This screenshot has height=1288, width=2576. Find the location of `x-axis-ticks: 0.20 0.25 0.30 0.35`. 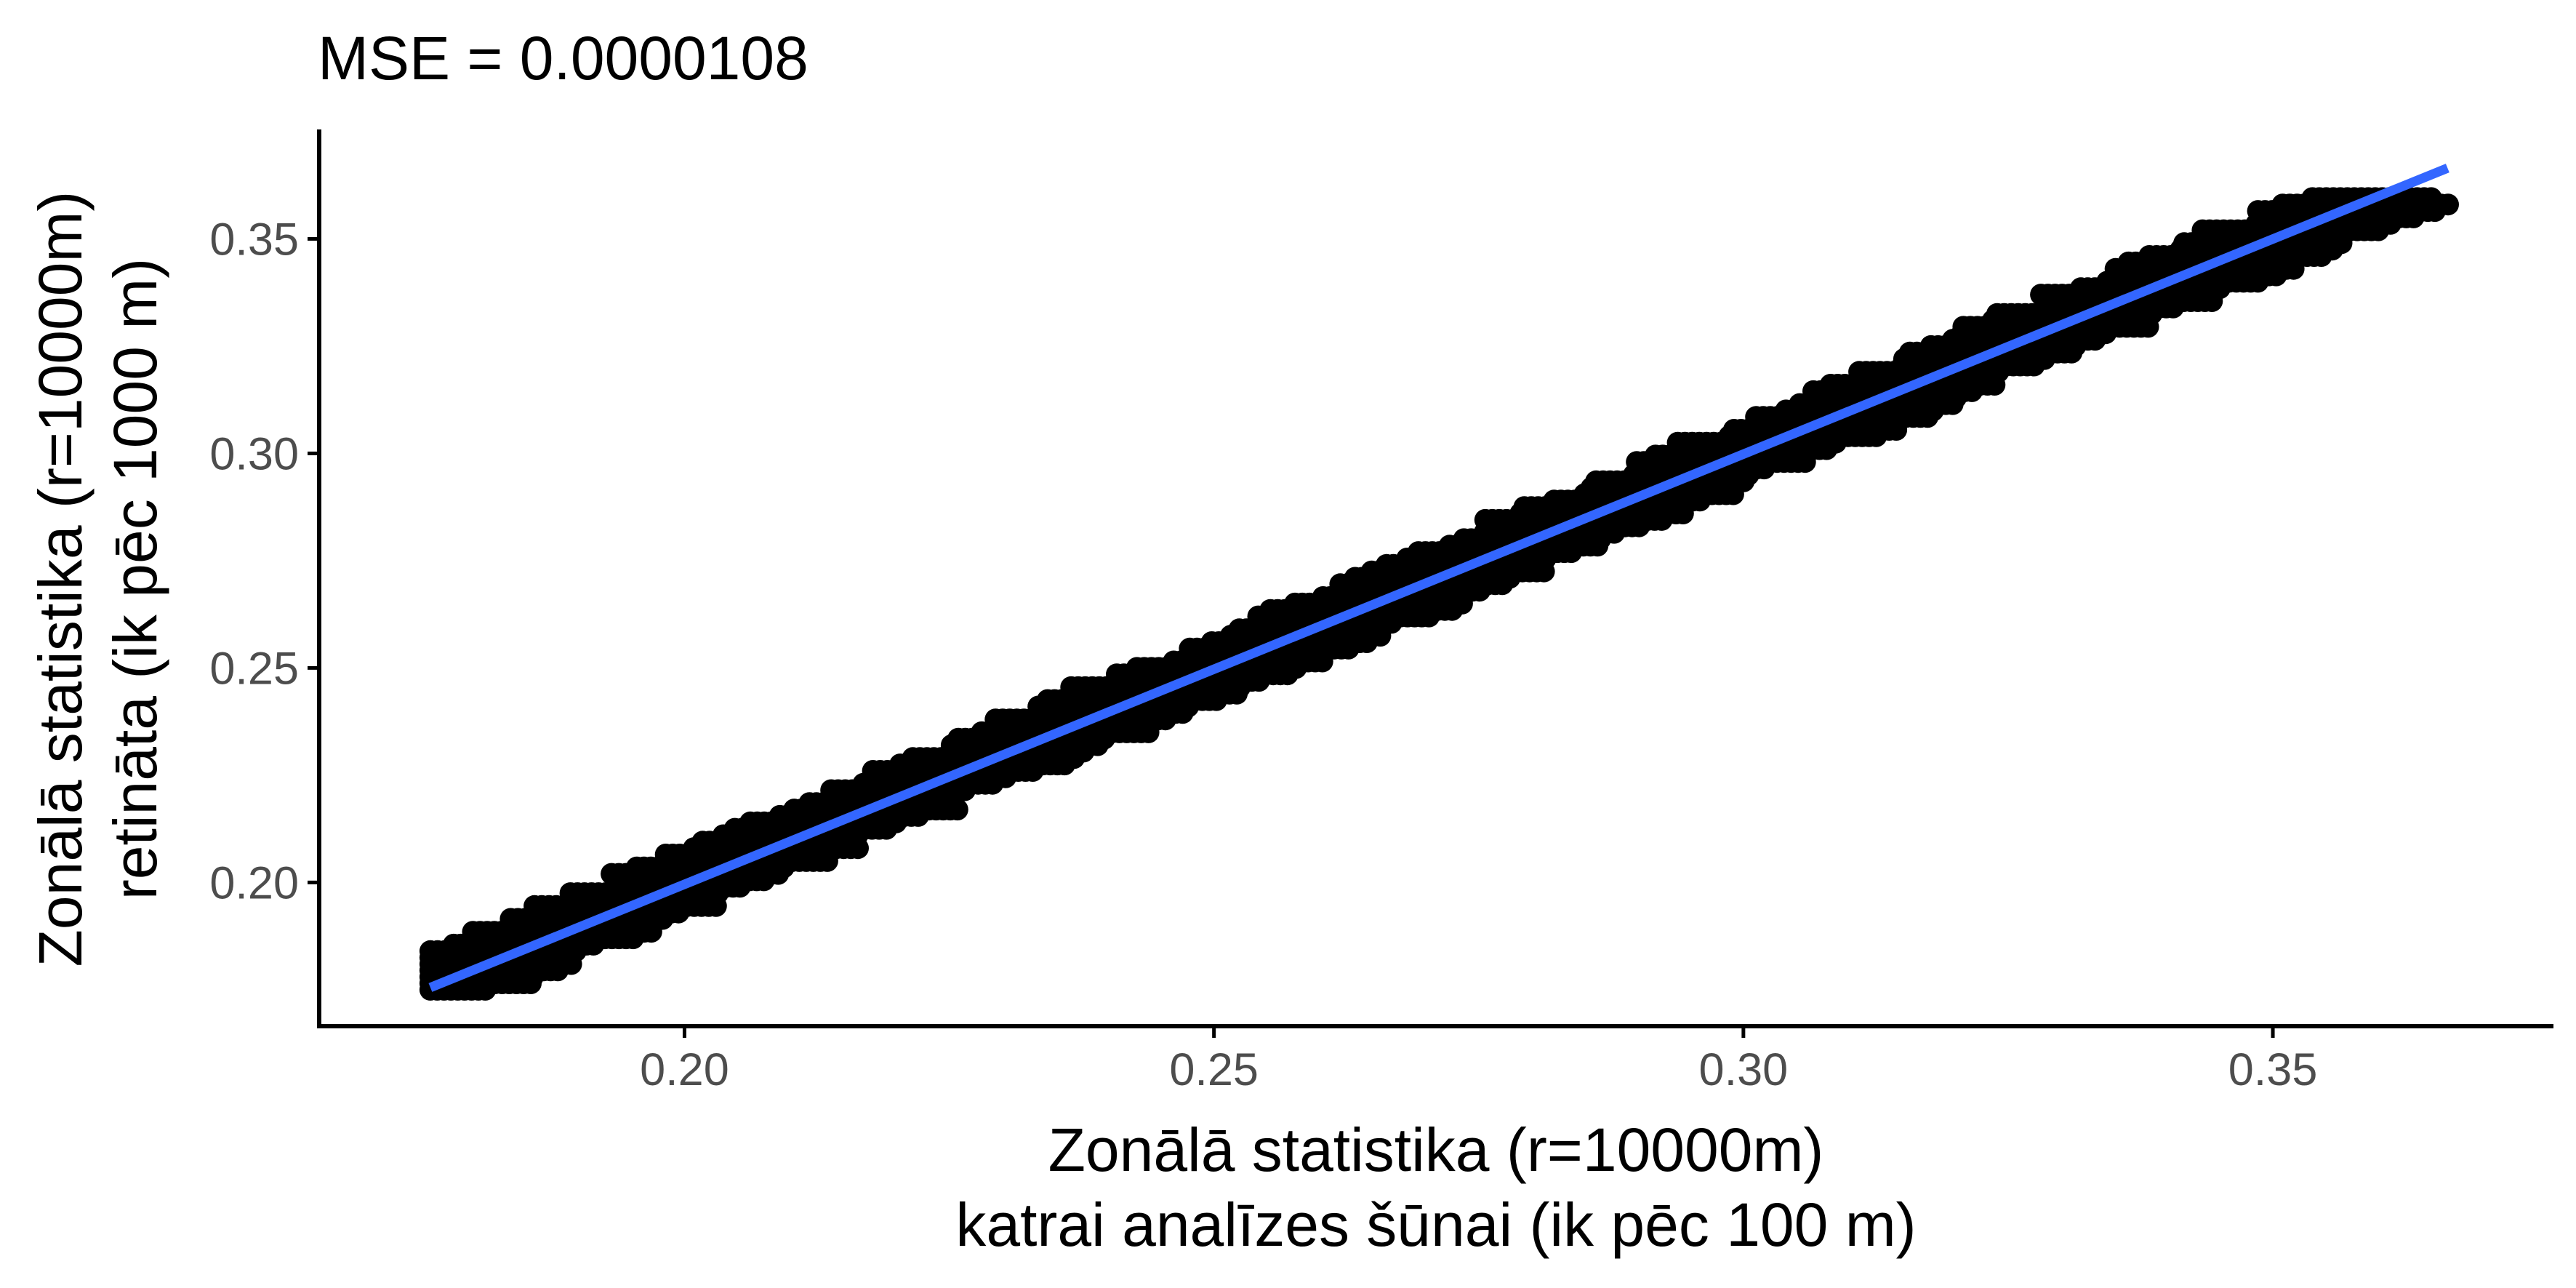

x-axis-ticks: 0.20 0.25 0.30 0.35 is located at coordinates (1479, 1060).